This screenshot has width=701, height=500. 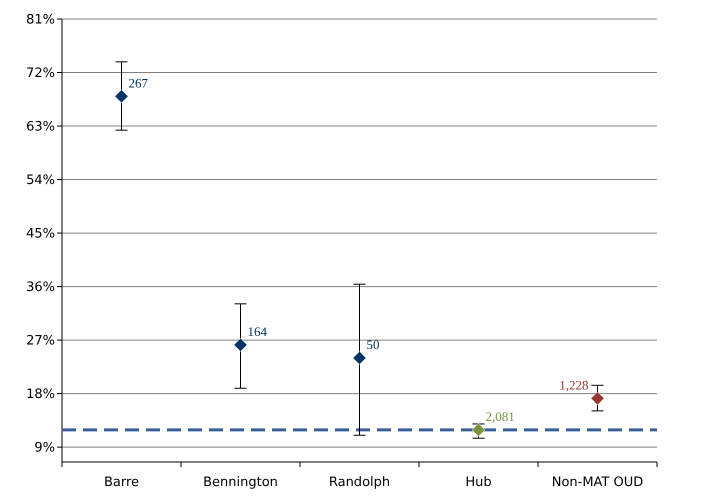 I want to click on x-tick-label: Bennington, so click(x=240, y=482).